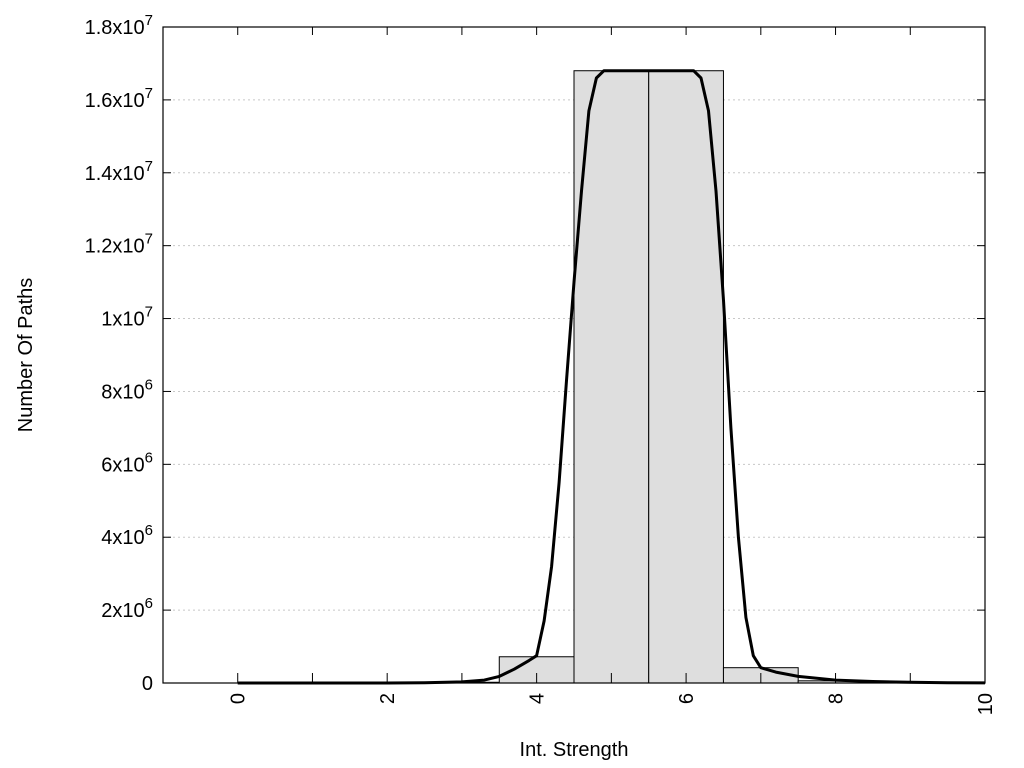  What do you see at coordinates (119, 25) in the screenshot?
I see `y-tick-label-9: 1.8x10⁷` at bounding box center [119, 25].